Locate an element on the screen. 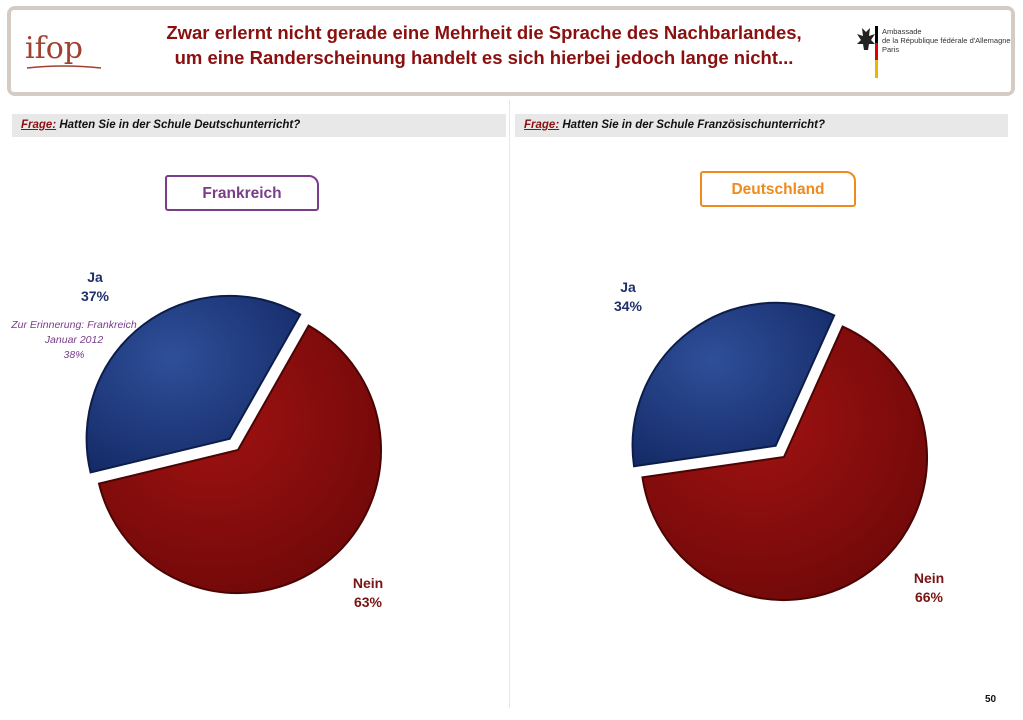 The height and width of the screenshot is (720, 1023). eagle-flag-icon is located at coordinates (867, 52).